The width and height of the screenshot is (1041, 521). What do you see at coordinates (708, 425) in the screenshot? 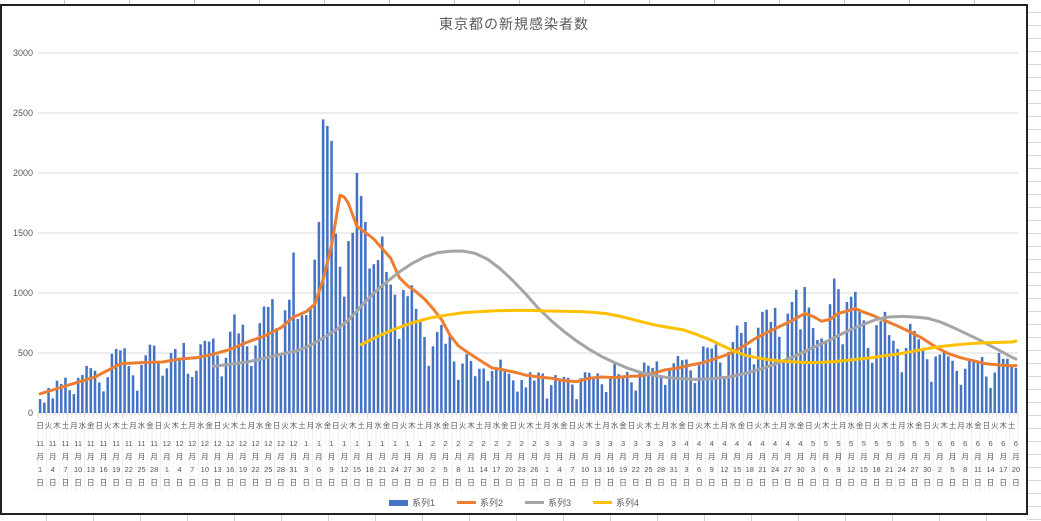
I see `x-weekday-label: 木` at bounding box center [708, 425].